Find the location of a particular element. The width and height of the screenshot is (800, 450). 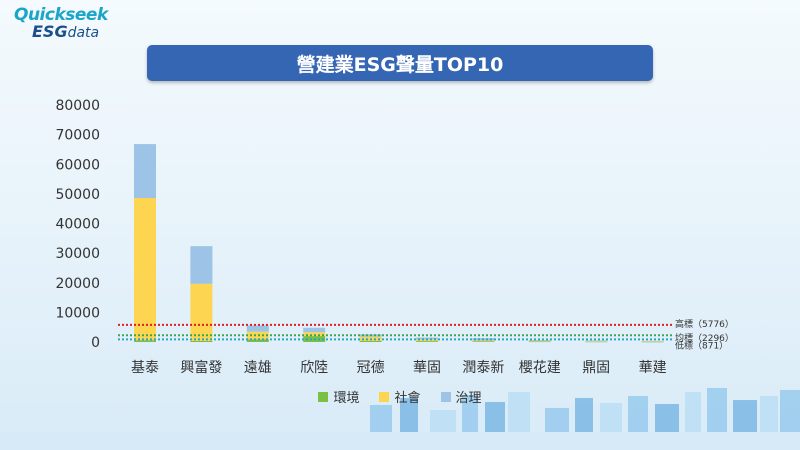

logo-esgdata-text: ESGdata is located at coordinates (73, 32).